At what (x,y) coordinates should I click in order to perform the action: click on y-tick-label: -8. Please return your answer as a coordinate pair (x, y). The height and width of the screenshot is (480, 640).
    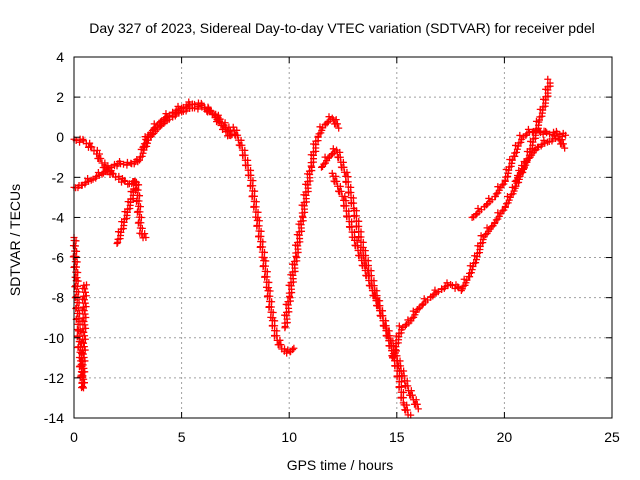
    Looking at the image, I should click on (58, 298).